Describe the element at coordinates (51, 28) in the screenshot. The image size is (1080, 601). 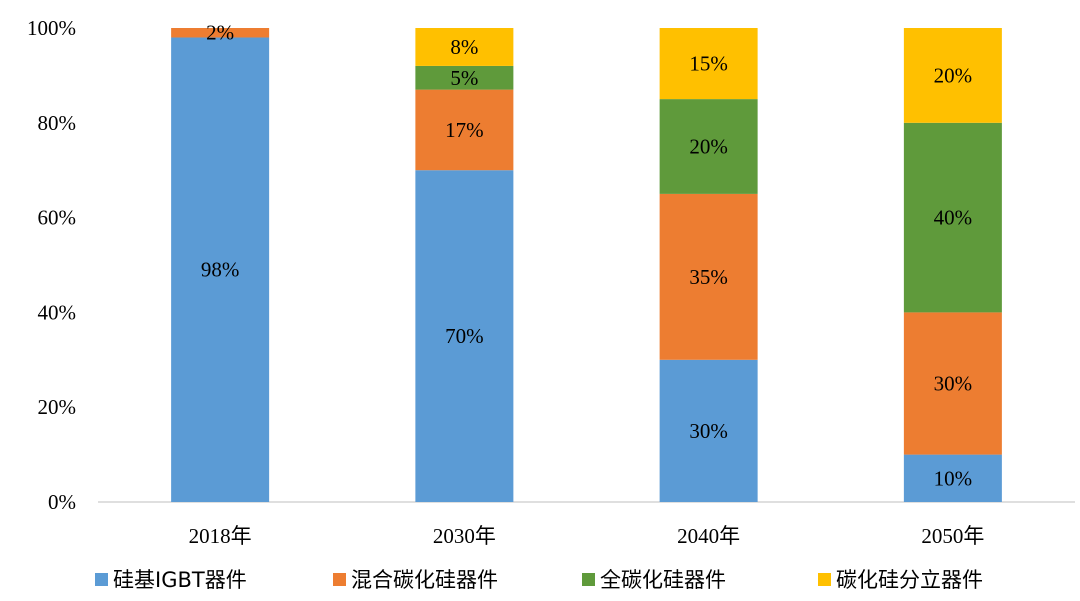
I see `y-tick-label: 100%` at that location.